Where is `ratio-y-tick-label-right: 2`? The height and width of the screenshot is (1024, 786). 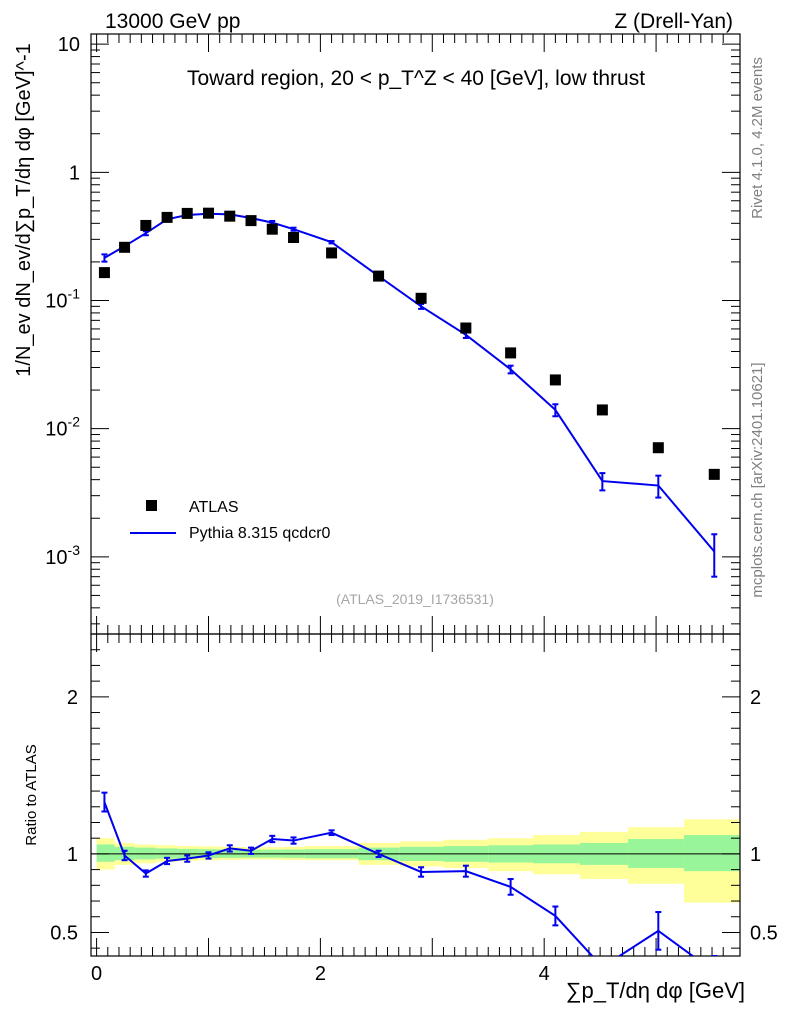
ratio-y-tick-label-right: 2 is located at coordinates (755, 698).